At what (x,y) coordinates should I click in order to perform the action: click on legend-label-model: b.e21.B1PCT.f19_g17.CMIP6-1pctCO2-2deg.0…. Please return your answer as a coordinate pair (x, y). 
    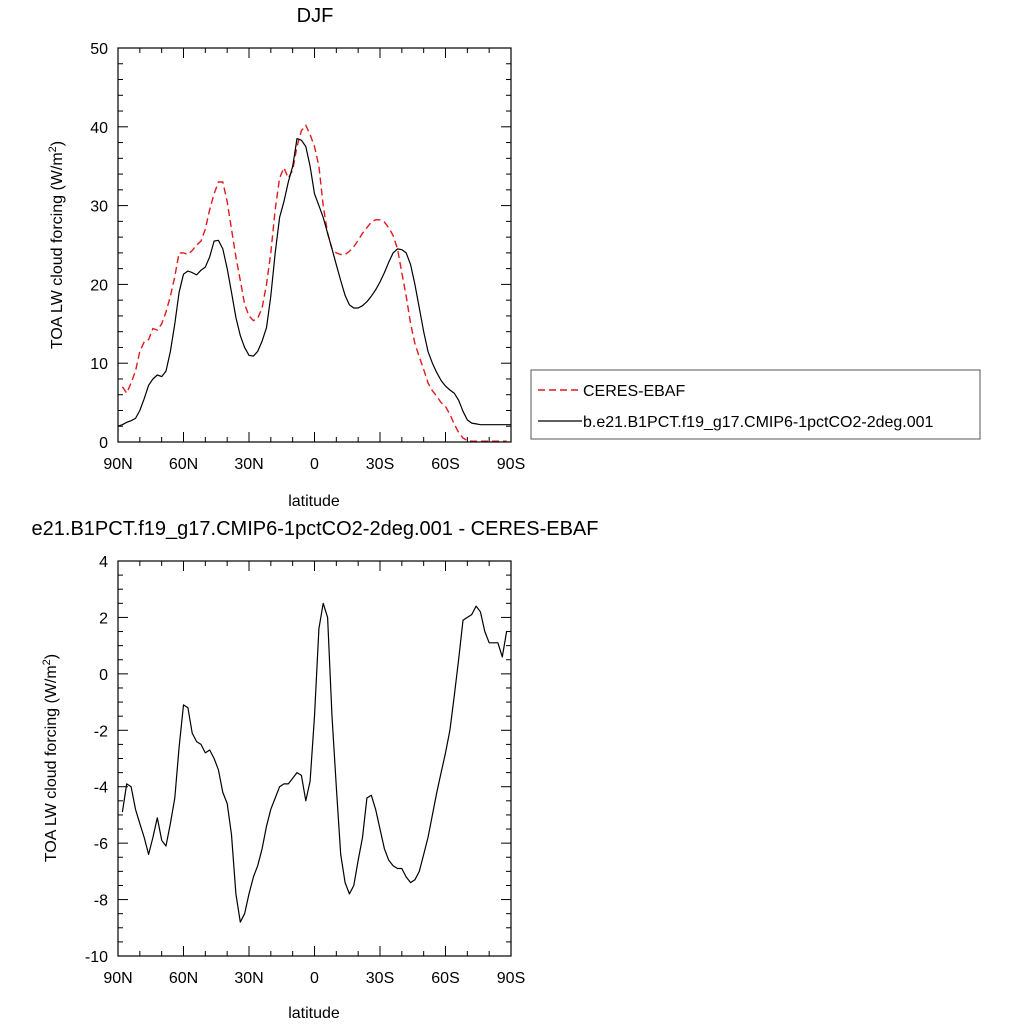
    Looking at the image, I should click on (758, 422).